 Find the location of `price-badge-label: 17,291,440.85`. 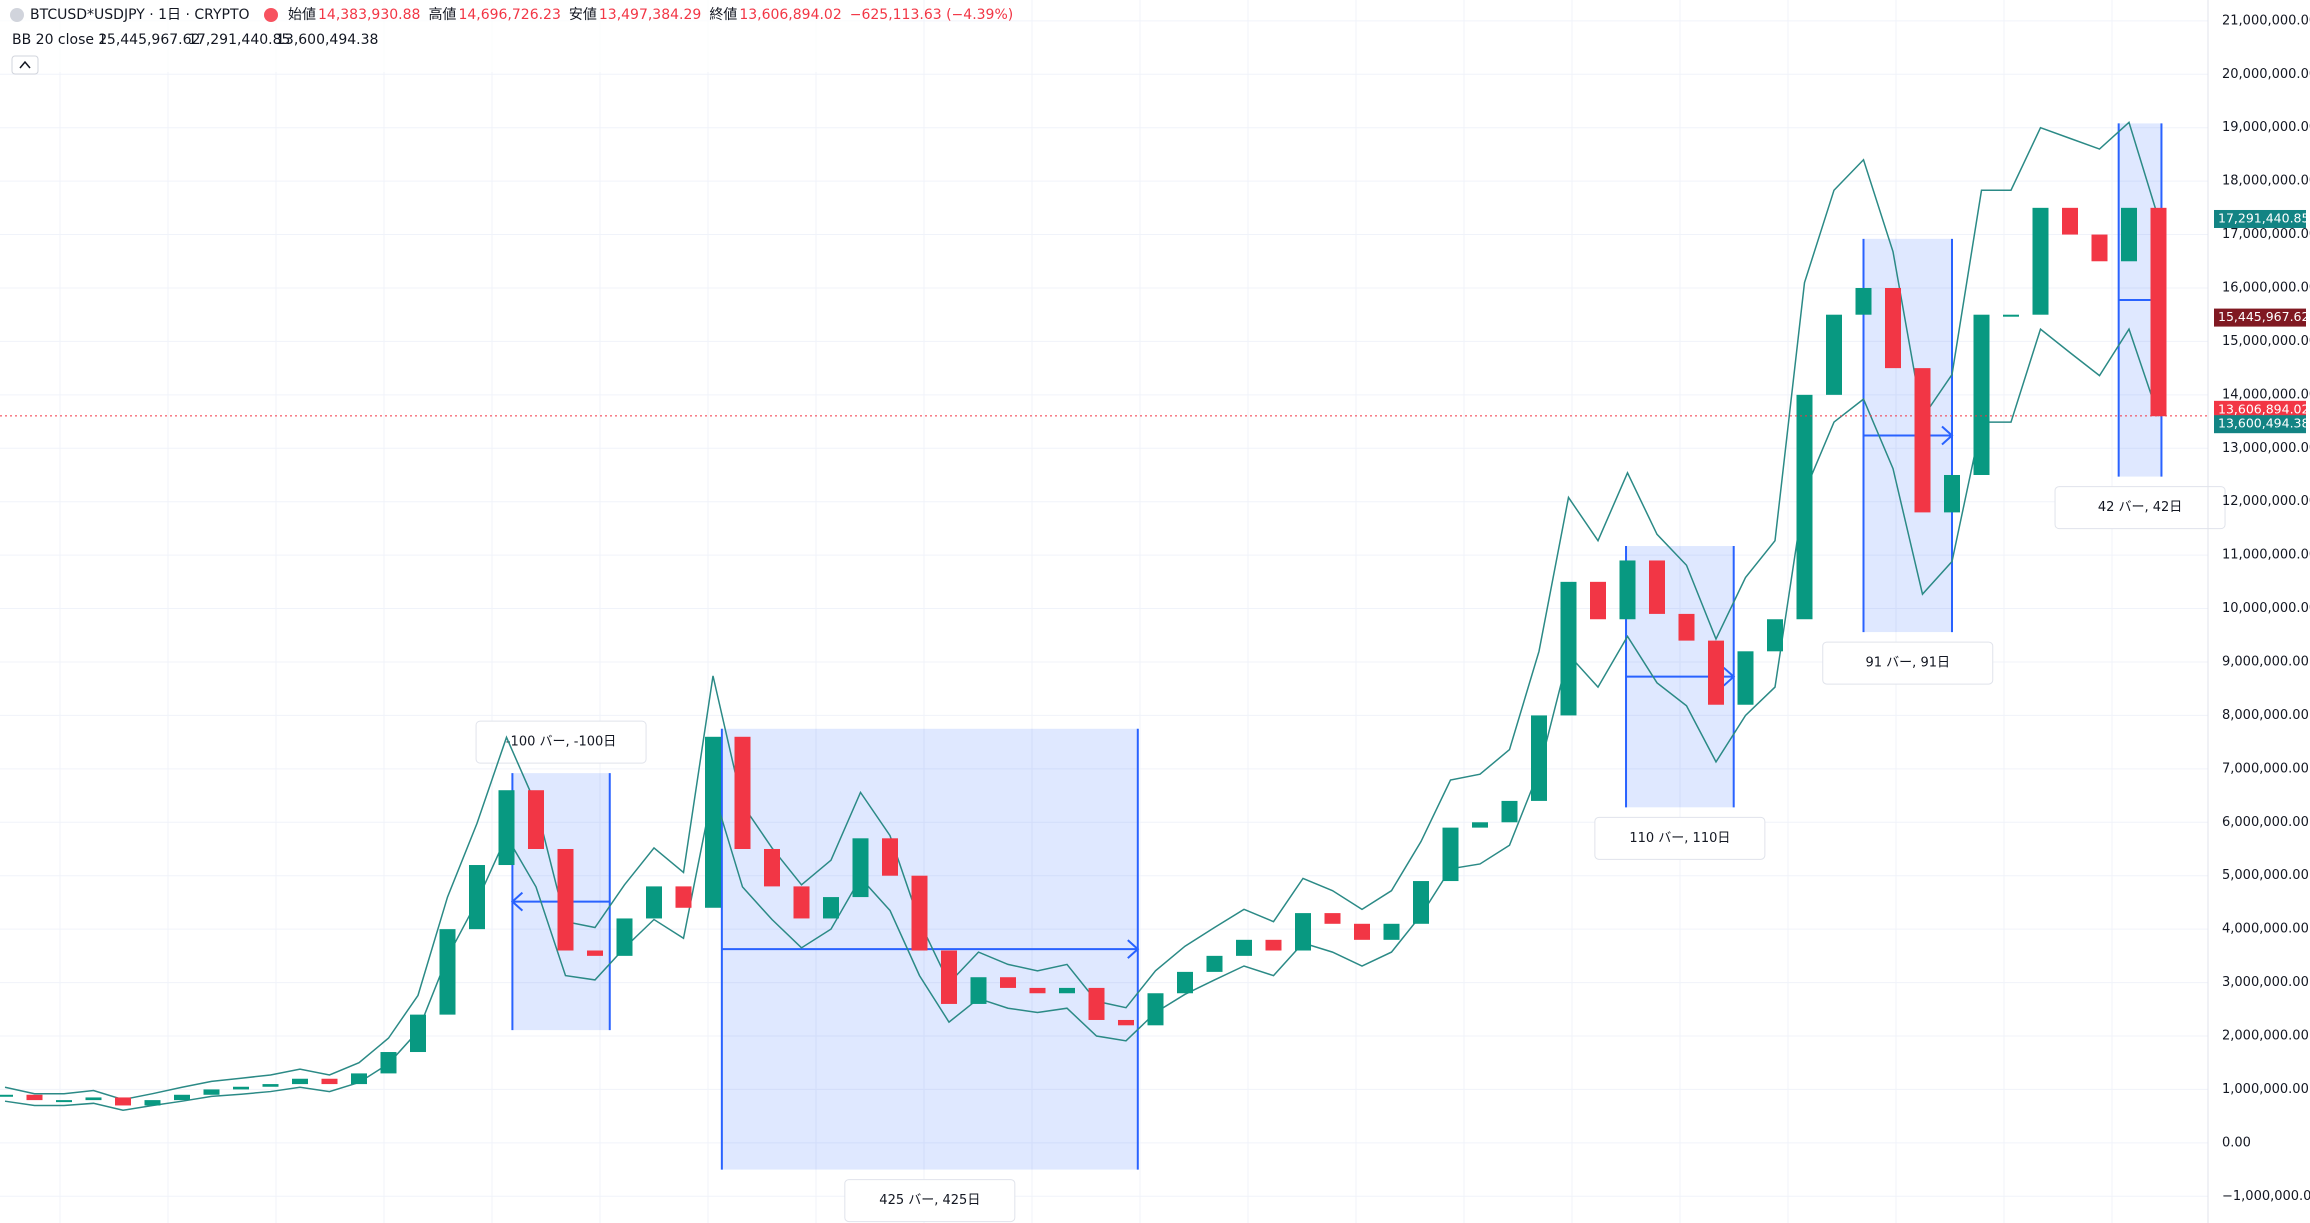

price-badge-label: 17,291,440.85 is located at coordinates (2263, 217).